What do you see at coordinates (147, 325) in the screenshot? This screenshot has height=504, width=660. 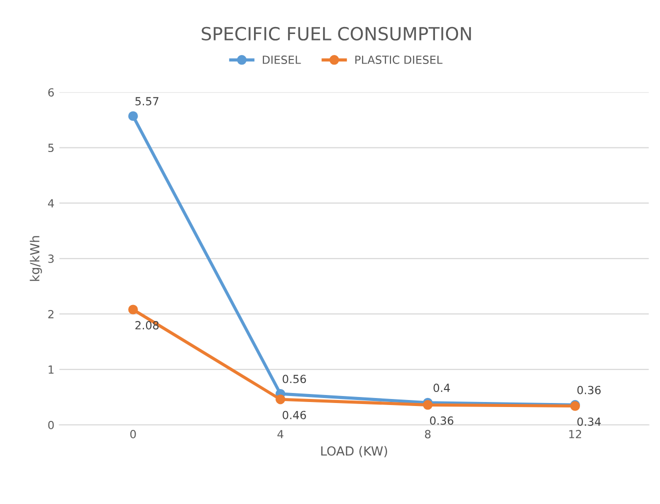 I see `data-label: 2.08` at bounding box center [147, 325].